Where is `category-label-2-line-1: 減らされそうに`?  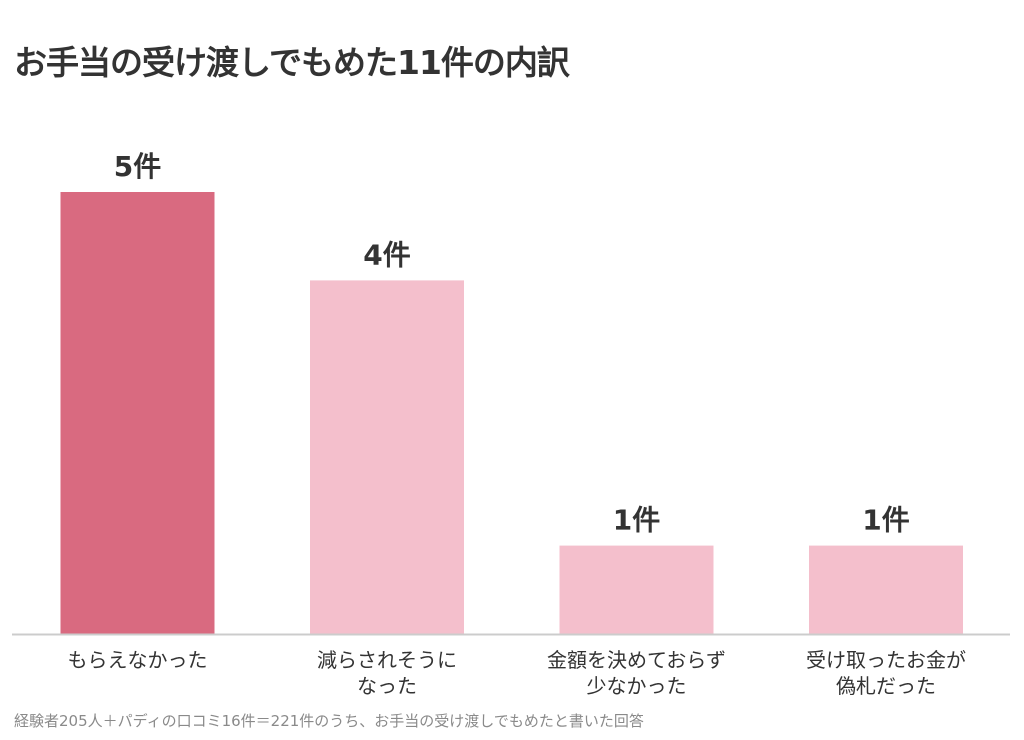
category-label-2-line-1: 減らされそうに is located at coordinates (387, 660).